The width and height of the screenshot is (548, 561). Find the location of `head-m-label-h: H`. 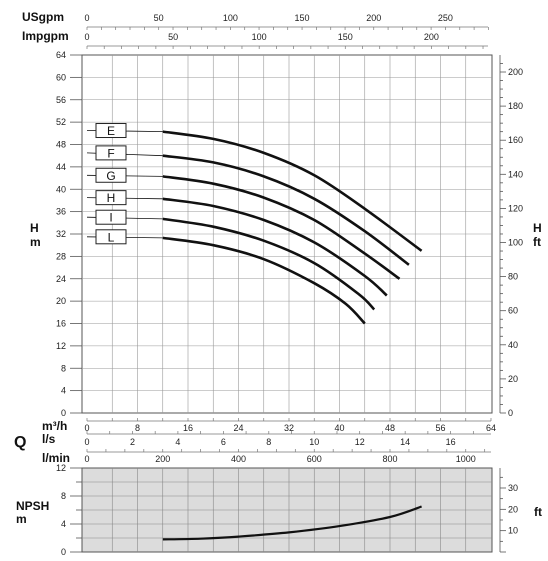

head-m-label-h: H is located at coordinates (34, 228).